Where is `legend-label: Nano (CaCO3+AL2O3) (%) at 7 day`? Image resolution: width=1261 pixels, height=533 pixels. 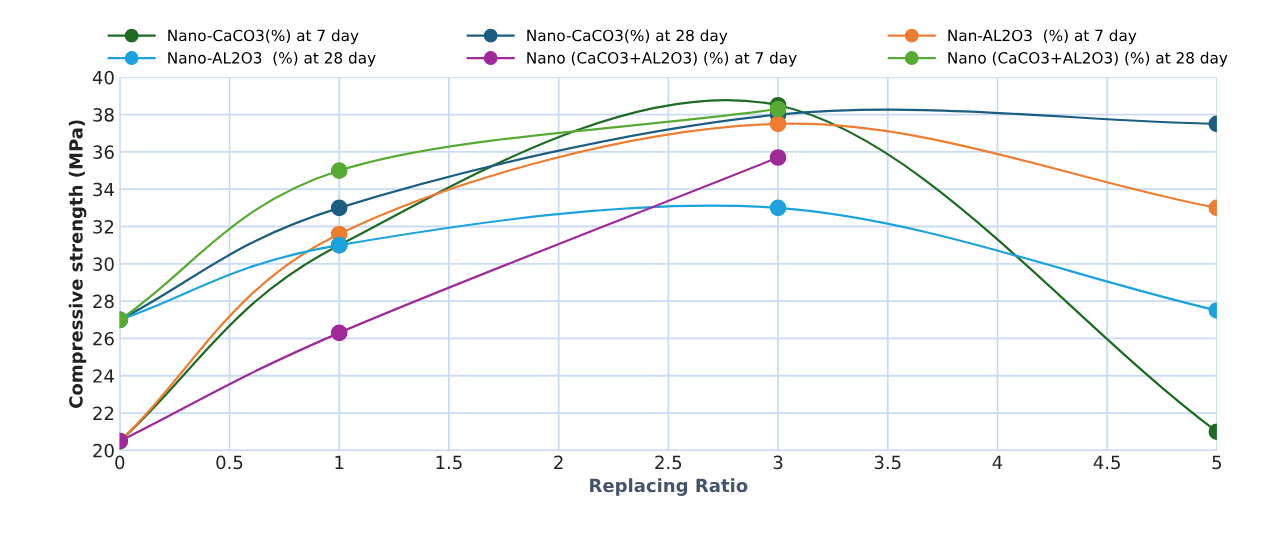 legend-label: Nano (CaCO3+AL2O3) (%) at 7 day is located at coordinates (662, 59).